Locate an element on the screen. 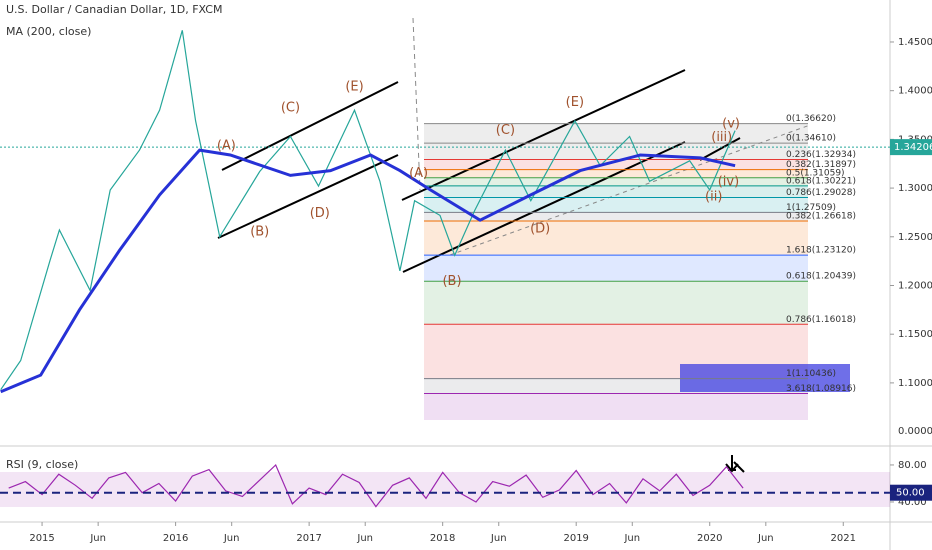 The width and height of the screenshot is (932, 550). last-price-box is located at coordinates (911, 147).